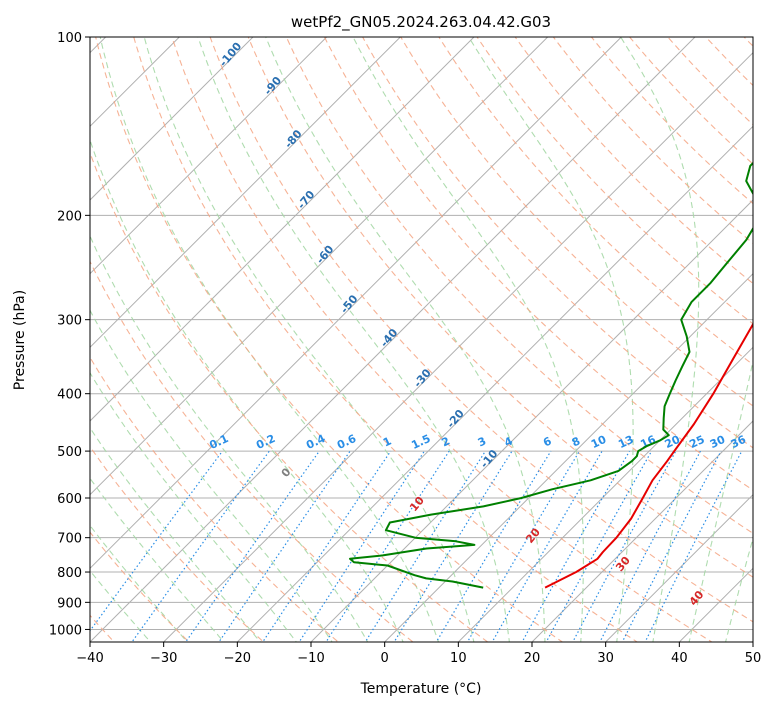 The image size is (775, 708). What do you see at coordinates (69, 321) in the screenshot?
I see `y-tick-label: 300` at bounding box center [69, 321].